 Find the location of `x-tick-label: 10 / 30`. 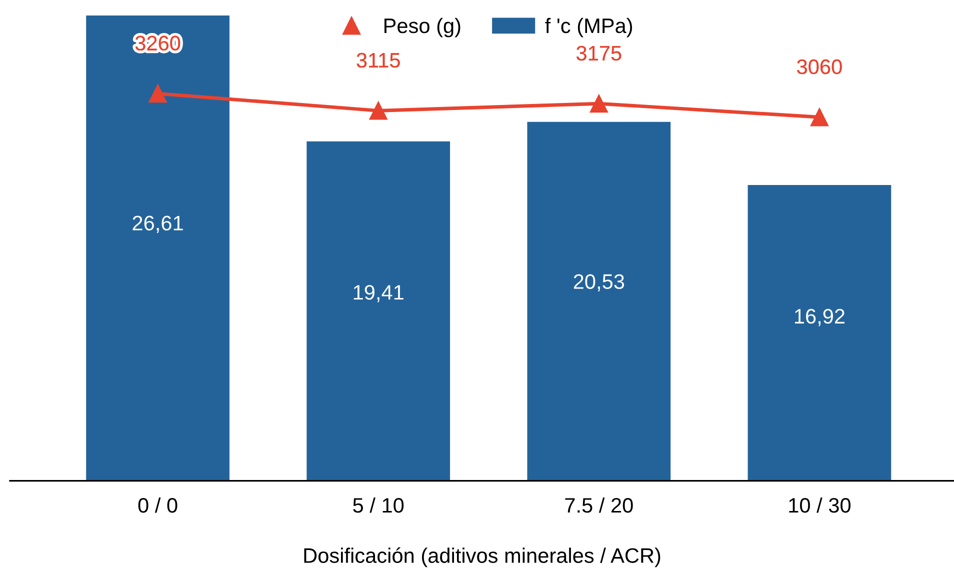

x-tick-label: 10 / 30 is located at coordinates (820, 505).